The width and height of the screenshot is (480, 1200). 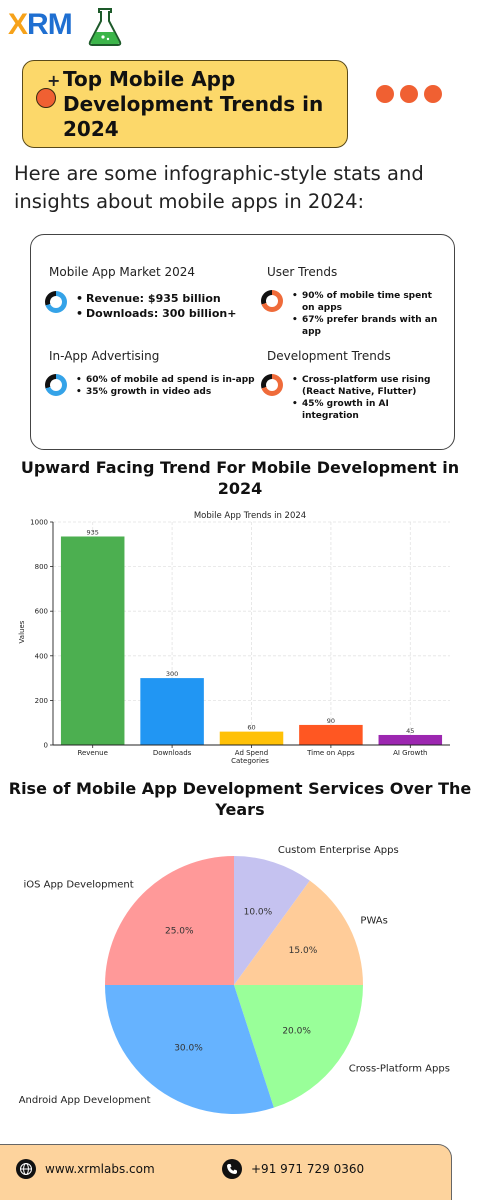 What do you see at coordinates (85, 1100) in the screenshot?
I see `pie-slice-label: Android App Development` at bounding box center [85, 1100].